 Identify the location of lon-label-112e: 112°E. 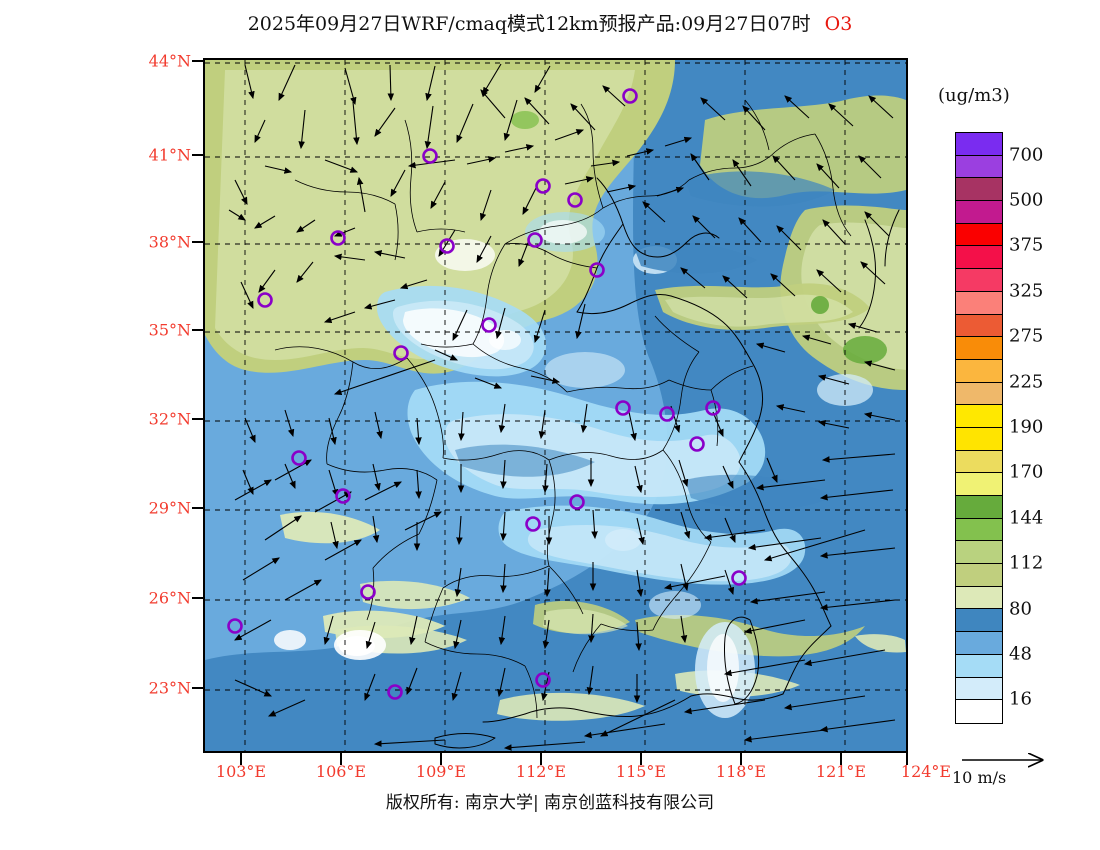
(541, 771).